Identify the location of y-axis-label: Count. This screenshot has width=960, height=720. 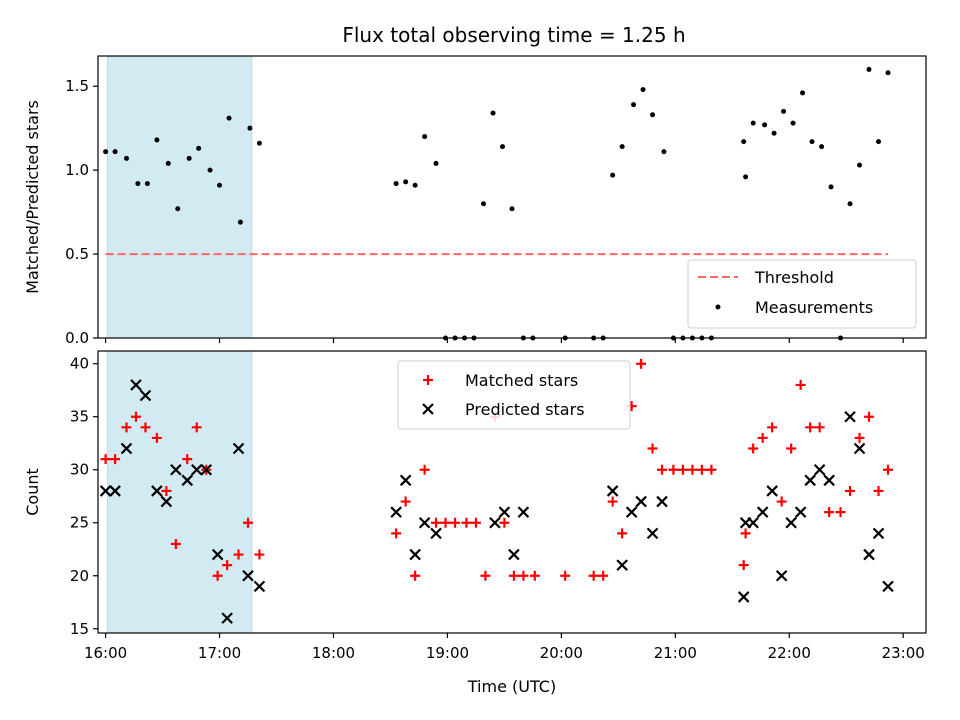
(32, 492).